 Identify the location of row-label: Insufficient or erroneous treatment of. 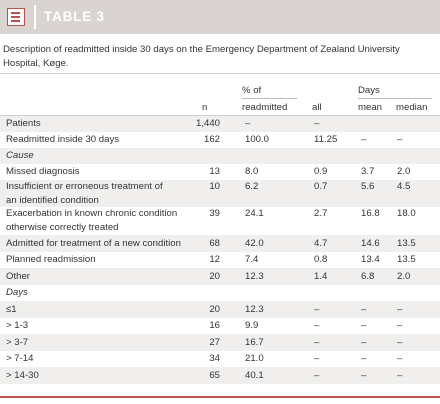
(84, 186).